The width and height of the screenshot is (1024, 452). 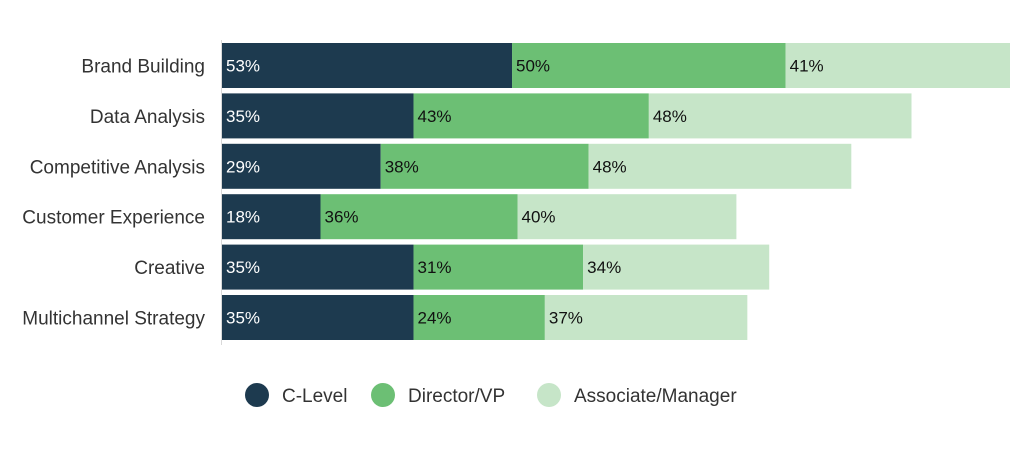 What do you see at coordinates (318, 317) in the screenshot?
I see `bar-c-level-multichannel-strategy` at bounding box center [318, 317].